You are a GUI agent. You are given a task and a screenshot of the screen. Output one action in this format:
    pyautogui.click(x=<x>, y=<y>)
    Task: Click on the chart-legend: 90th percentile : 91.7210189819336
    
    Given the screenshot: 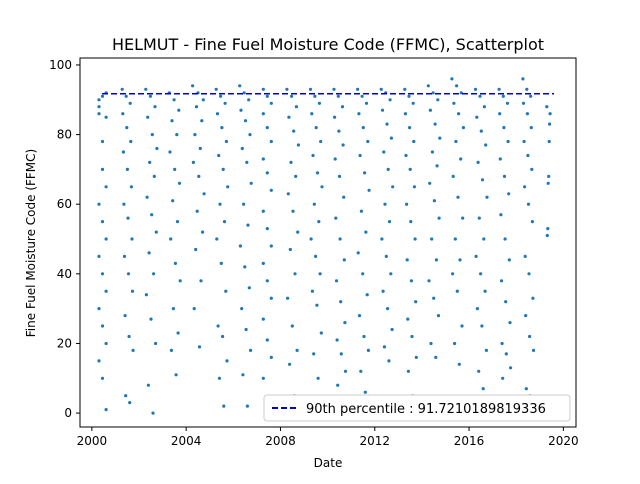 What is the action you would take?
    pyautogui.click(x=417, y=408)
    